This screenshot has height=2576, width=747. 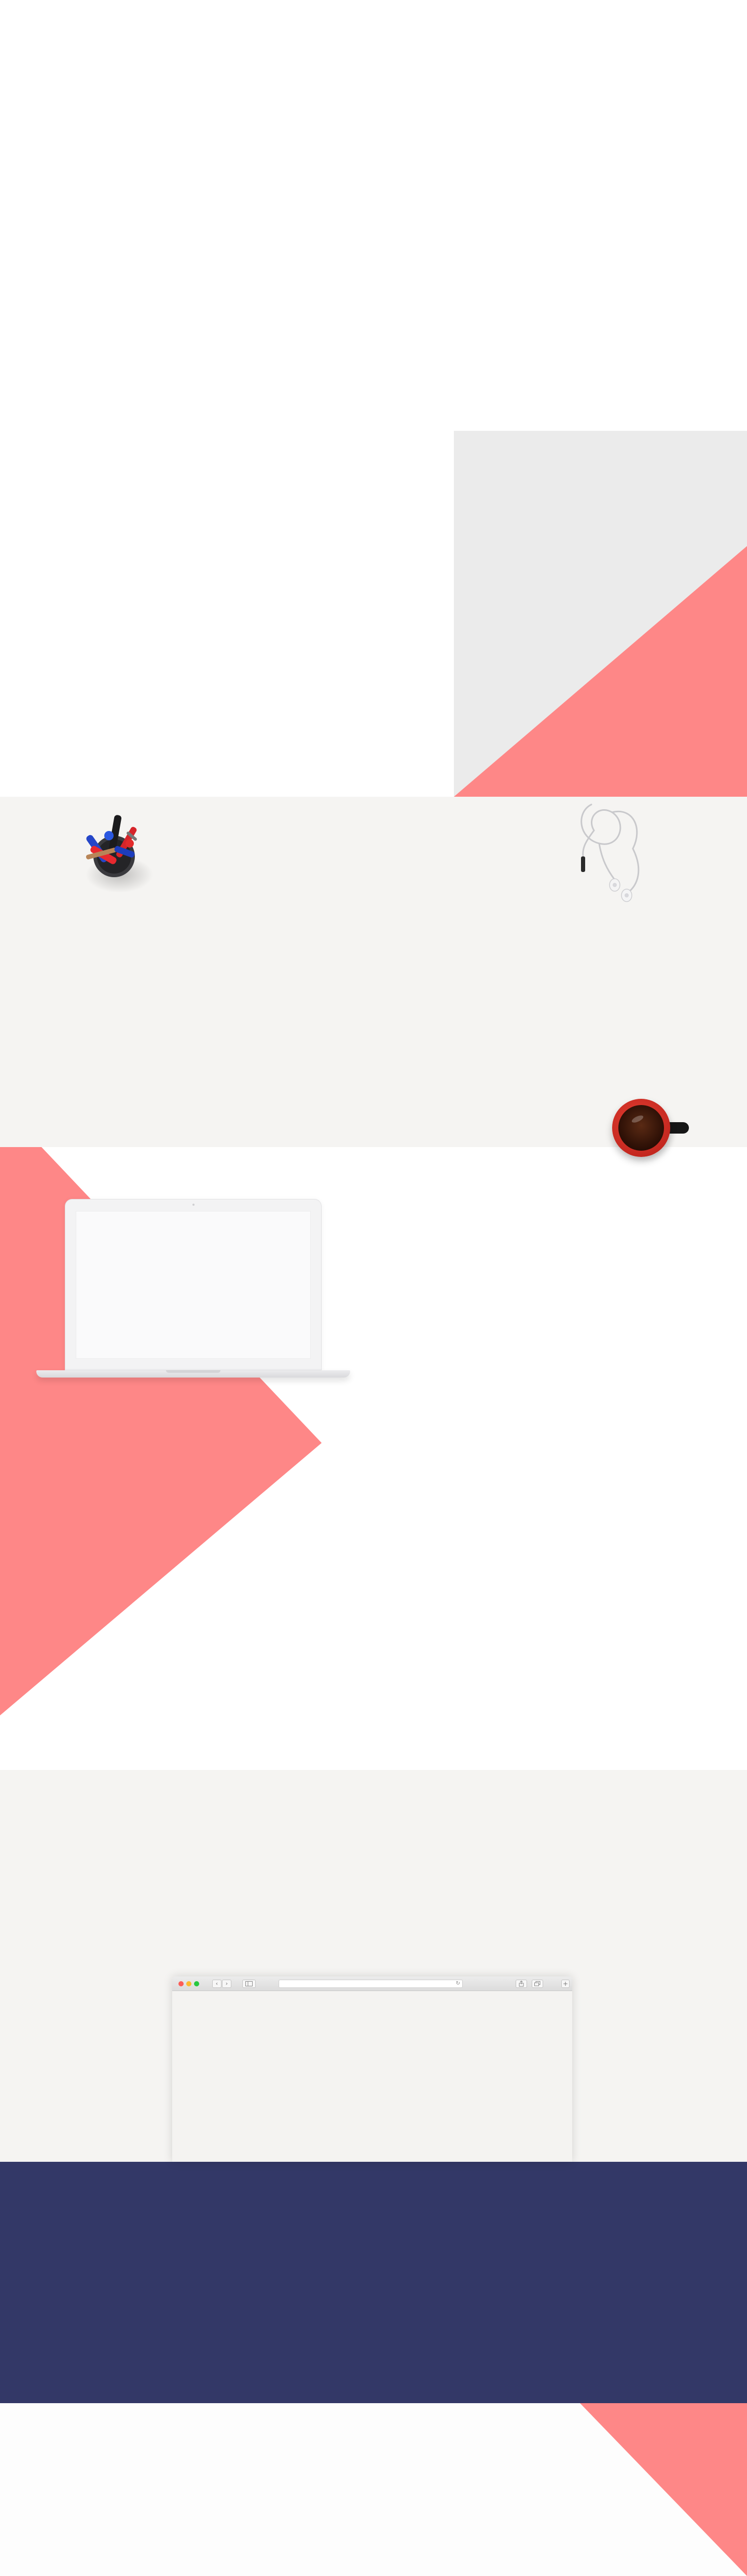 I want to click on maximize-window-button, so click(x=197, y=1983).